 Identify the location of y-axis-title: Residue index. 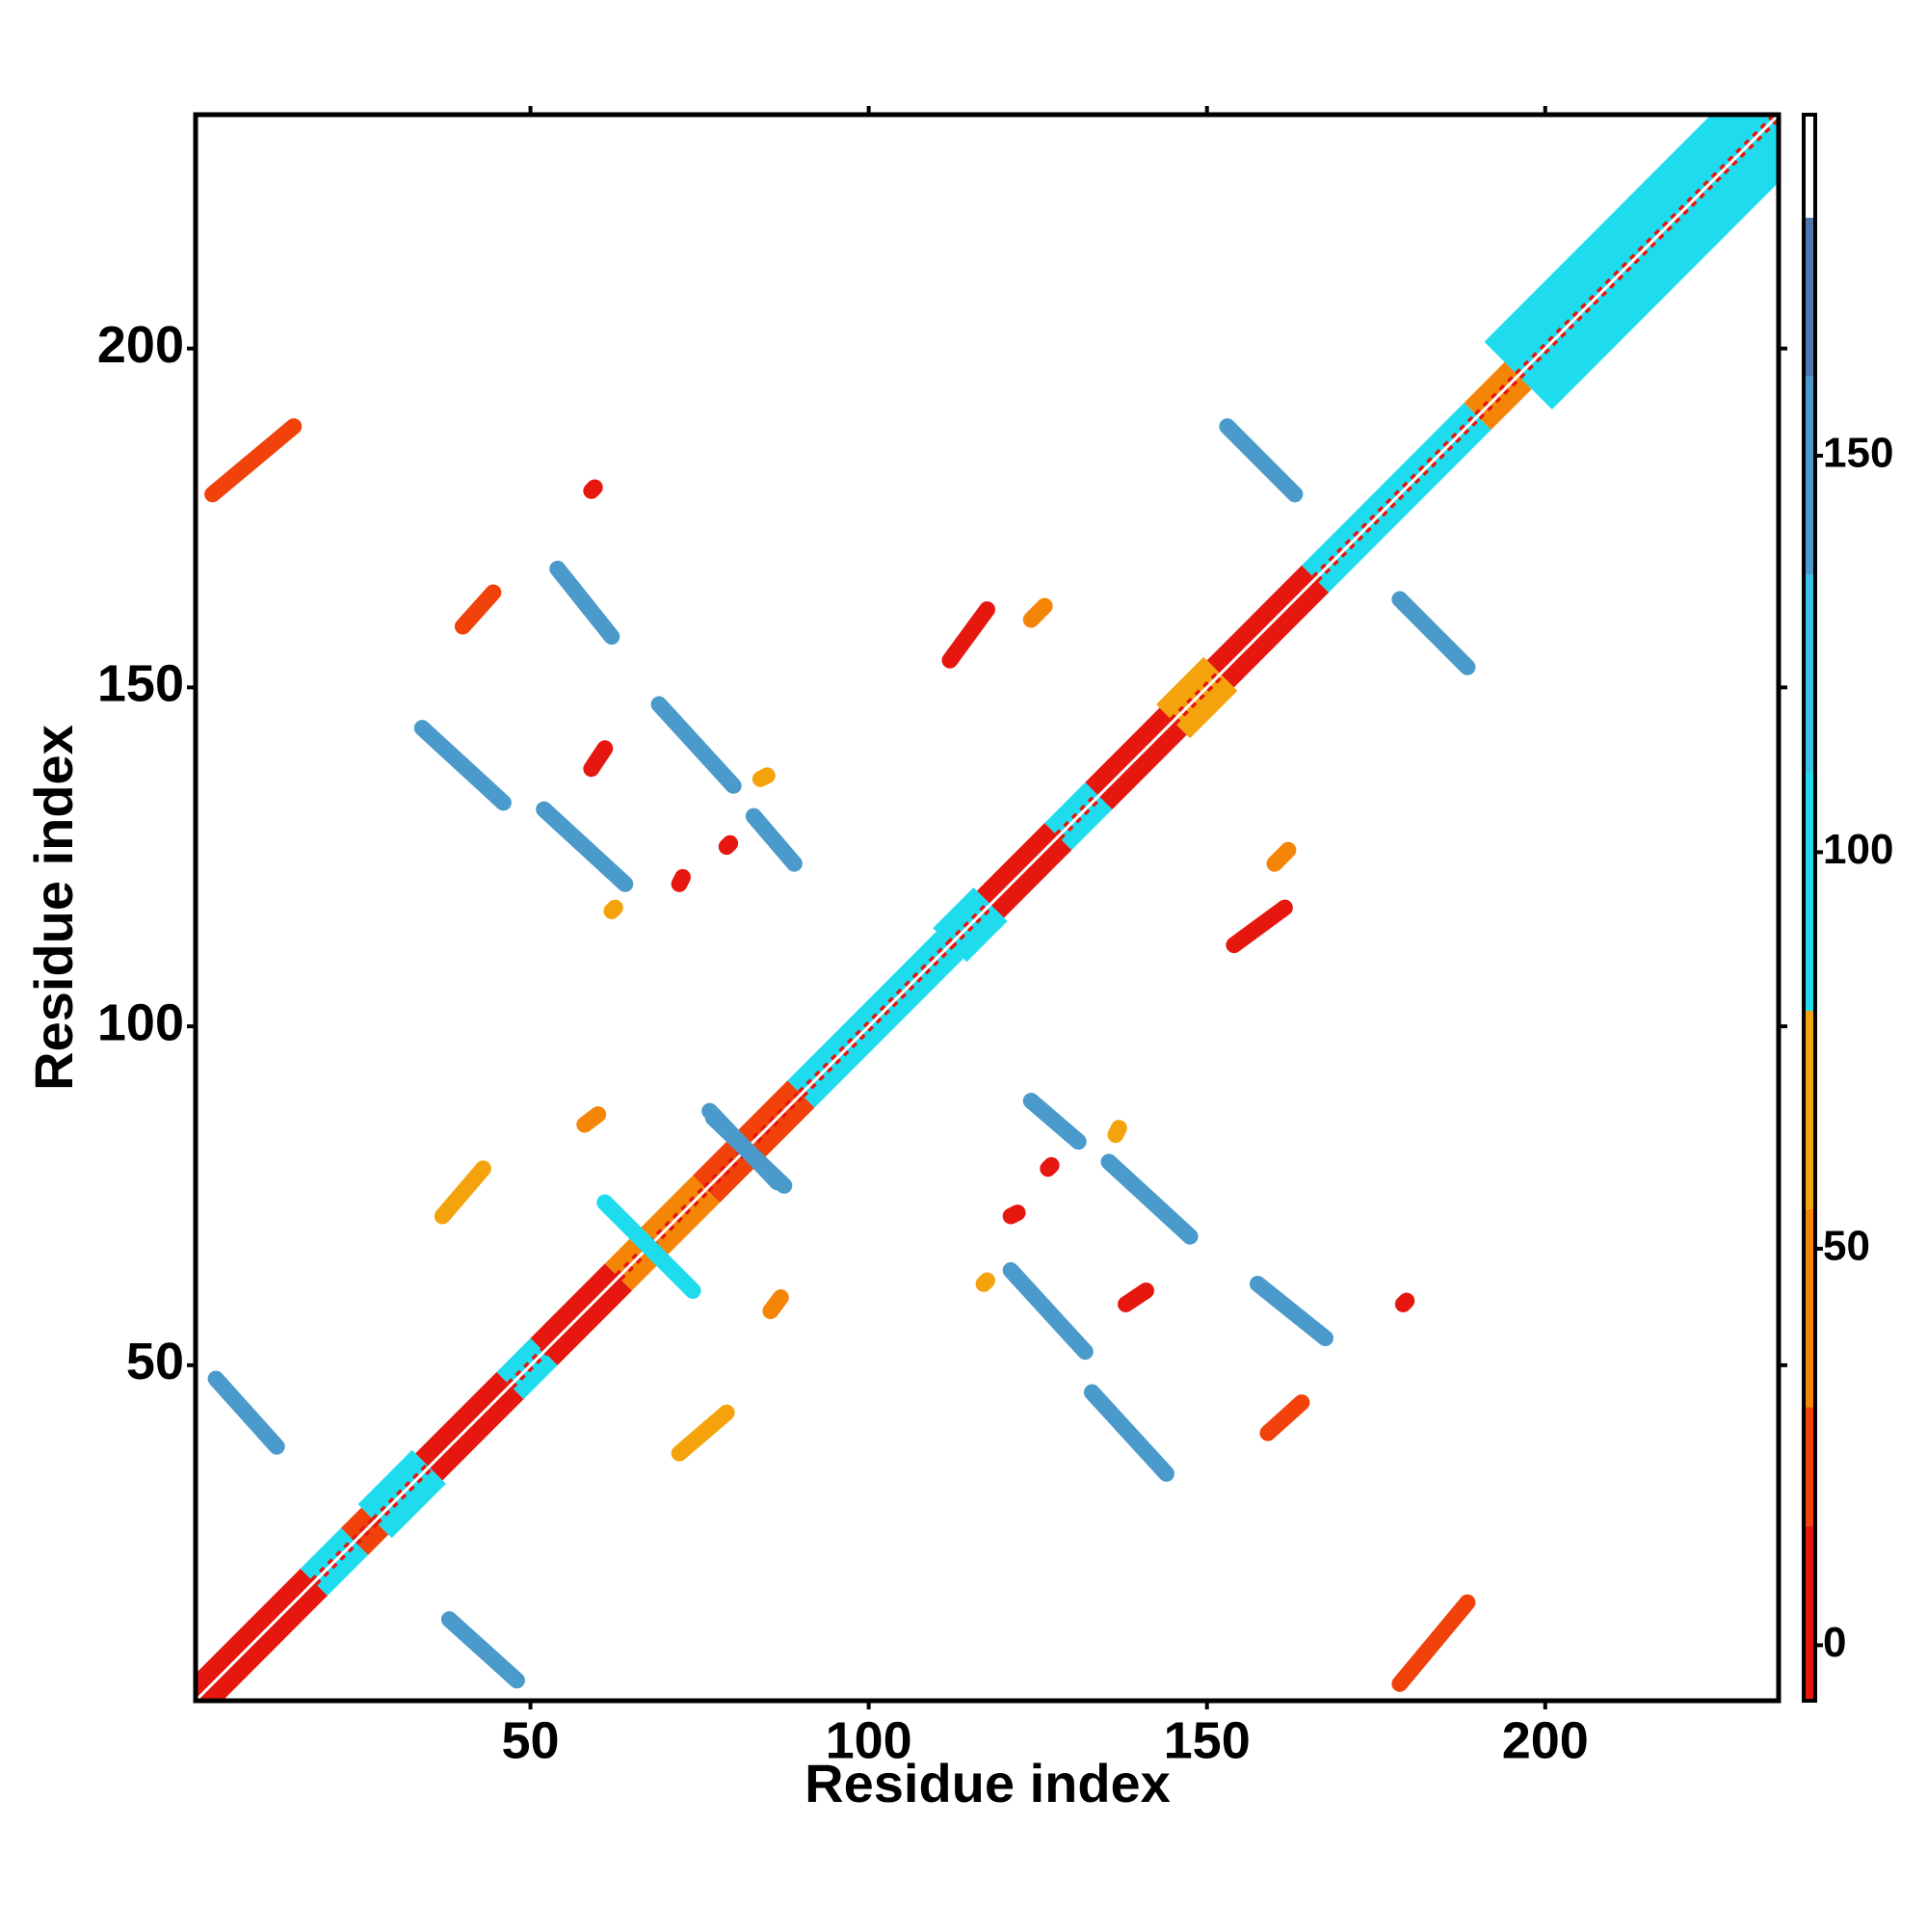
(53, 908).